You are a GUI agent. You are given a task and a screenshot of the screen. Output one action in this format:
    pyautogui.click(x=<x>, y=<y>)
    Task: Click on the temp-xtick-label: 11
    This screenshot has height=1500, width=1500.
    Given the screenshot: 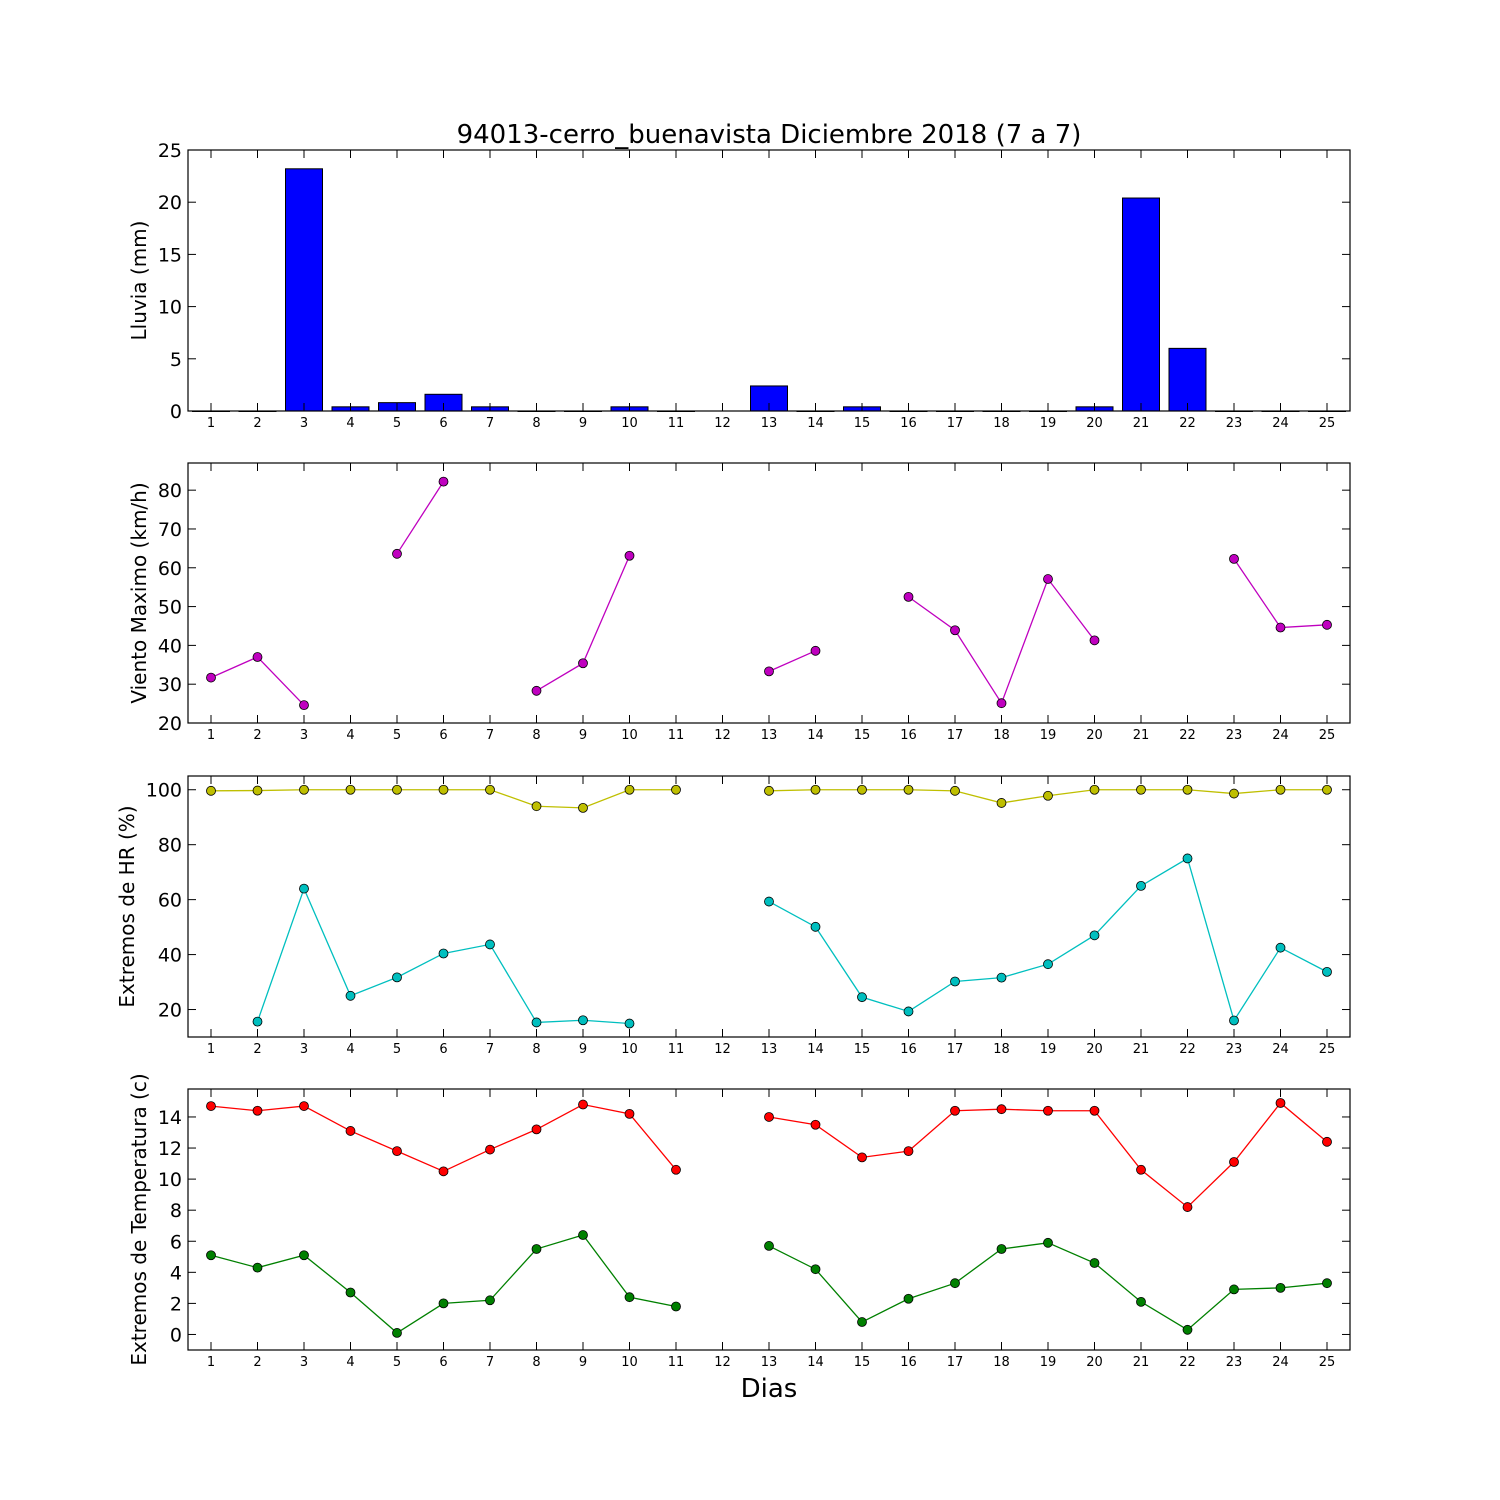 What is the action you would take?
    pyautogui.click(x=676, y=1362)
    